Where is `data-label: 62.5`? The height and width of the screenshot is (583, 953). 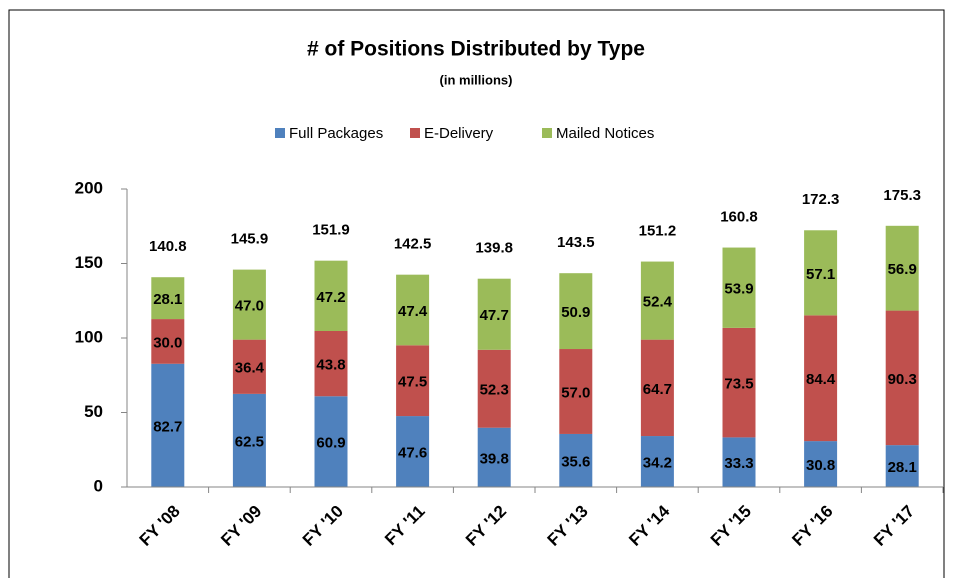
data-label: 62.5 is located at coordinates (249, 441).